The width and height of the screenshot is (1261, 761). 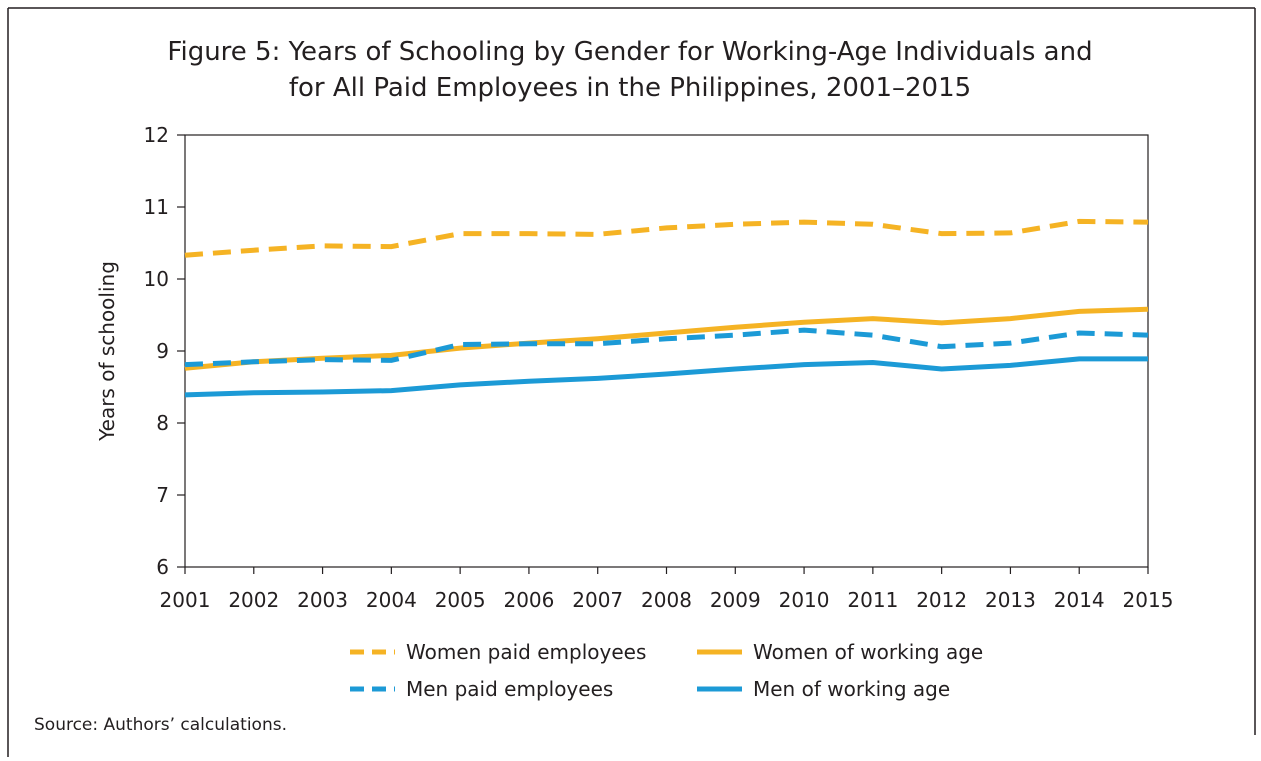 I want to click on source-note: Source: Authors’ calculations., so click(x=160, y=725).